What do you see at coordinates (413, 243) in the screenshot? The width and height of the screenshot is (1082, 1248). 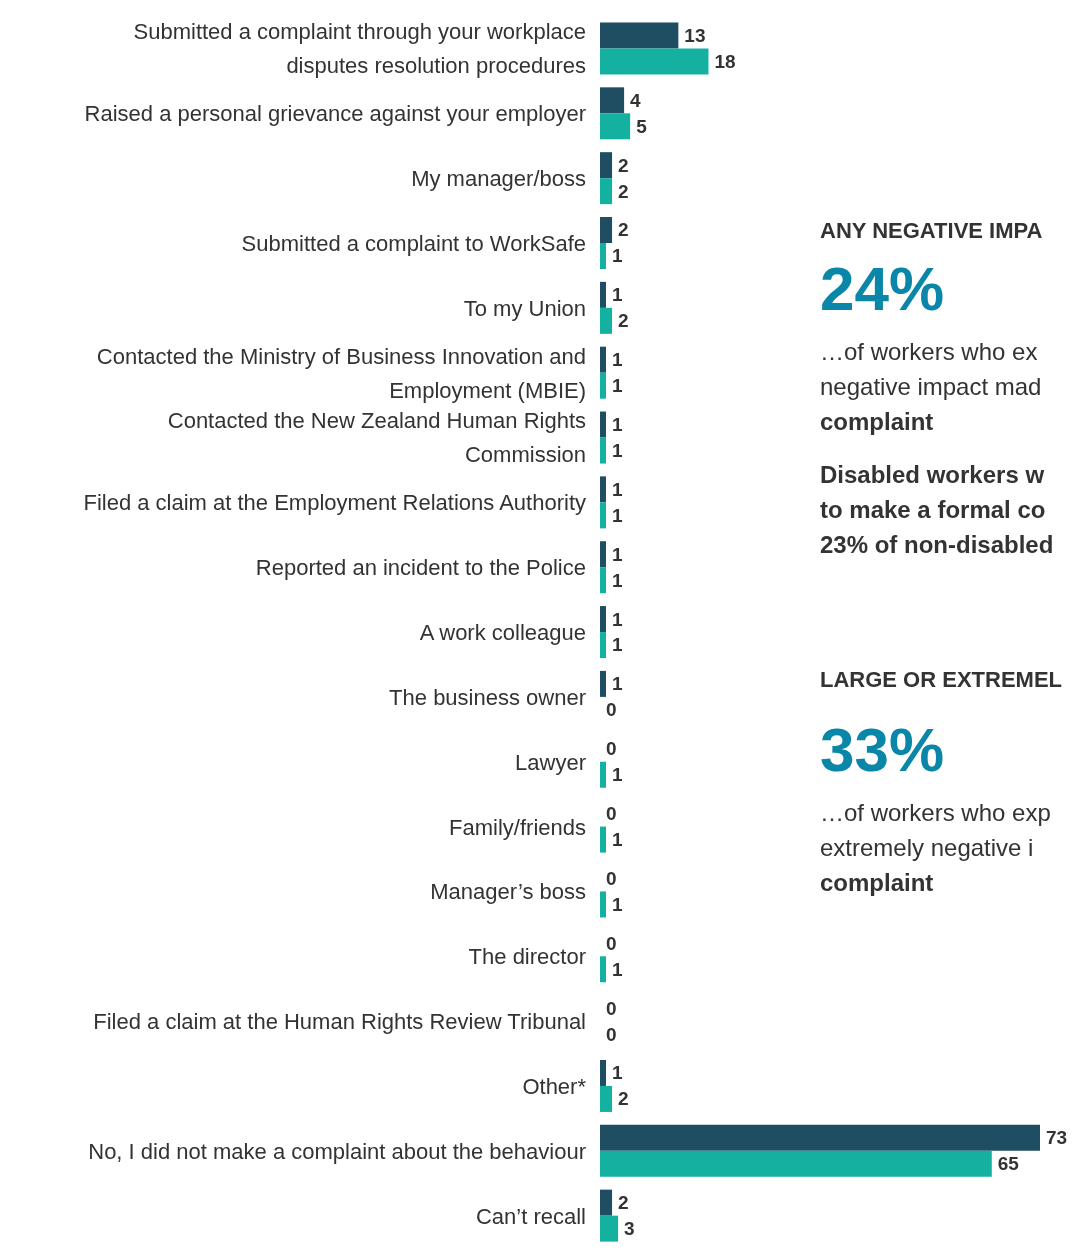 I see `y-tick-label: Submitted a complaint to WorkSafe` at bounding box center [413, 243].